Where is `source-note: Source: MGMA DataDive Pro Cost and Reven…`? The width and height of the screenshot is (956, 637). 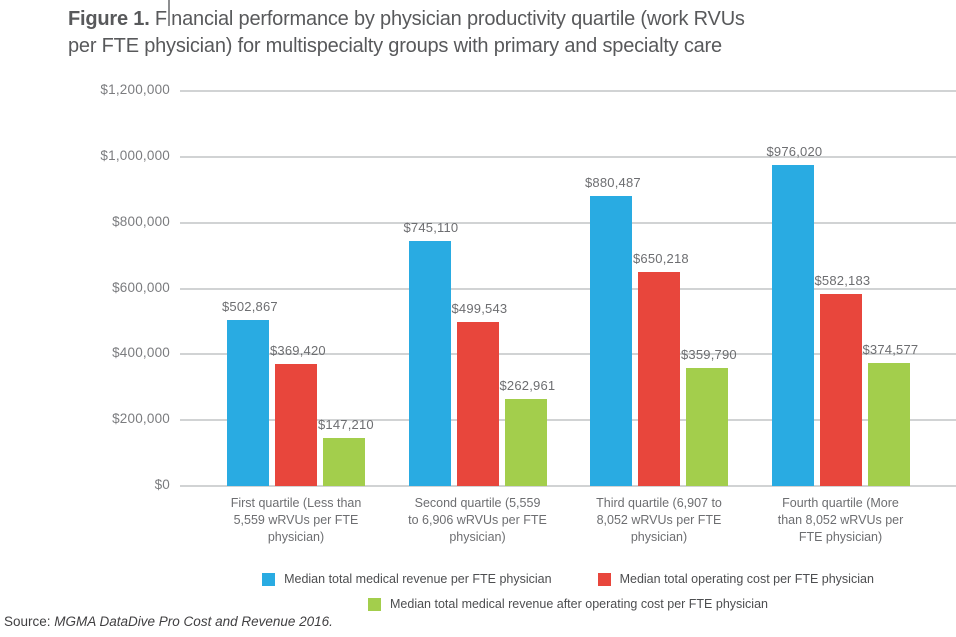 source-note: Source: MGMA DataDive Pro Cost and Reven… is located at coordinates (168, 621).